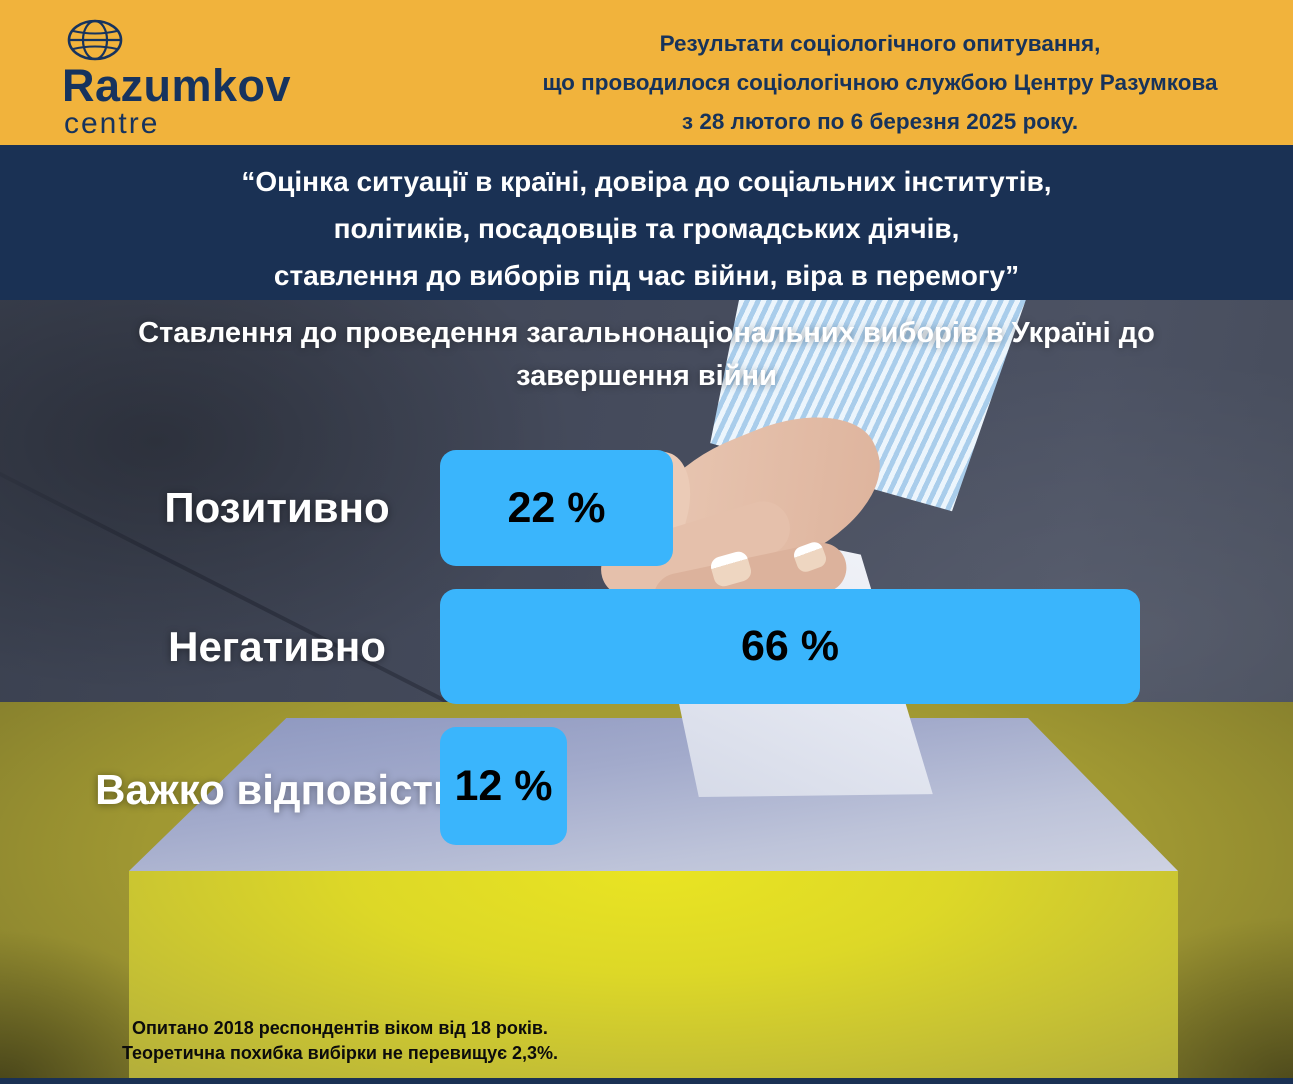  I want to click on bar-row-negative: Негативно 66 %, so click(646, 646).